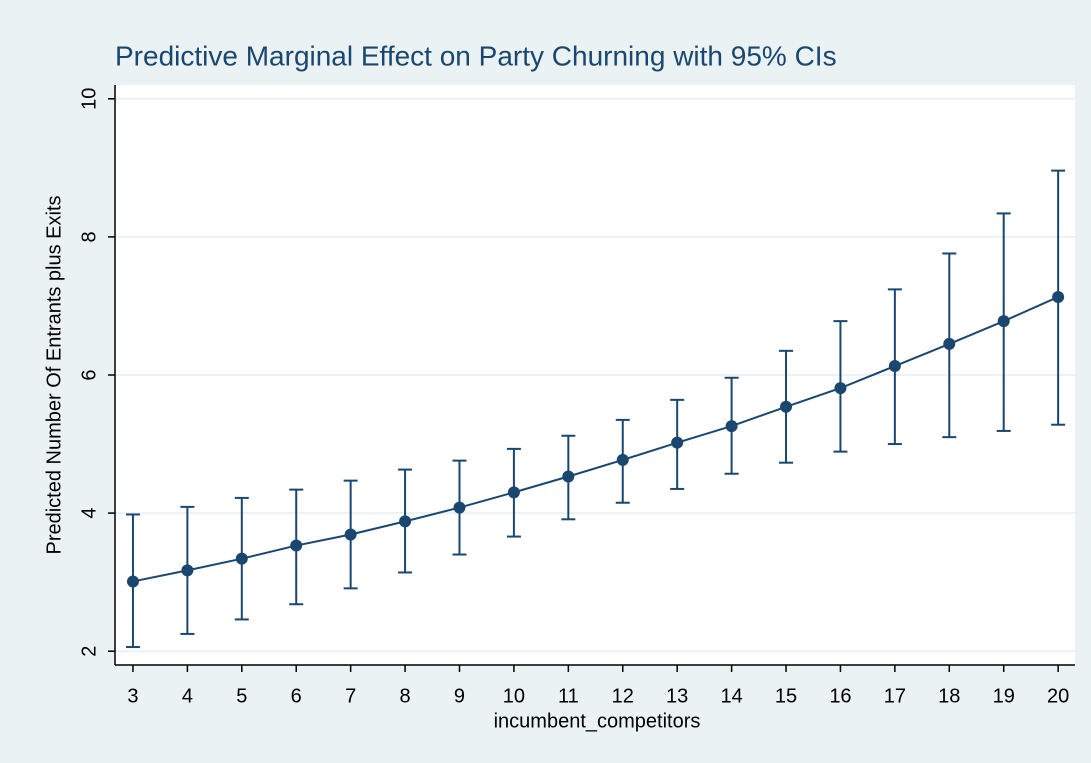 The width and height of the screenshot is (1091, 763). What do you see at coordinates (731, 696) in the screenshot?
I see `x-tick-label: 14` at bounding box center [731, 696].